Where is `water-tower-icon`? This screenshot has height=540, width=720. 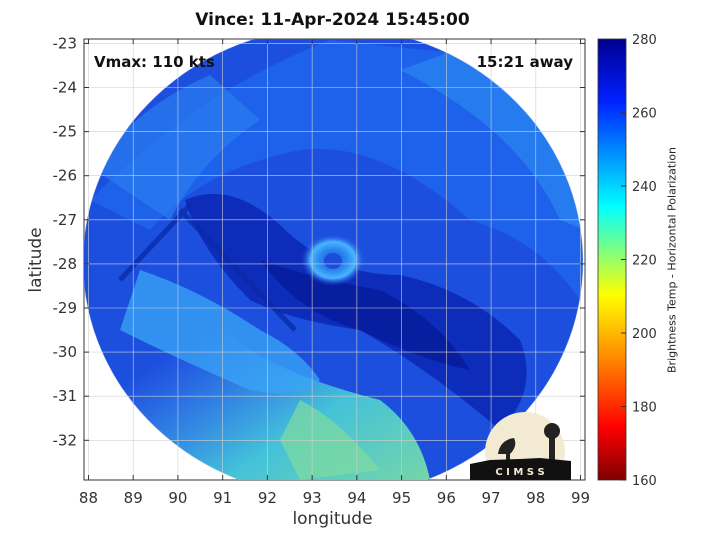 water-tower-icon is located at coordinates (552, 431).